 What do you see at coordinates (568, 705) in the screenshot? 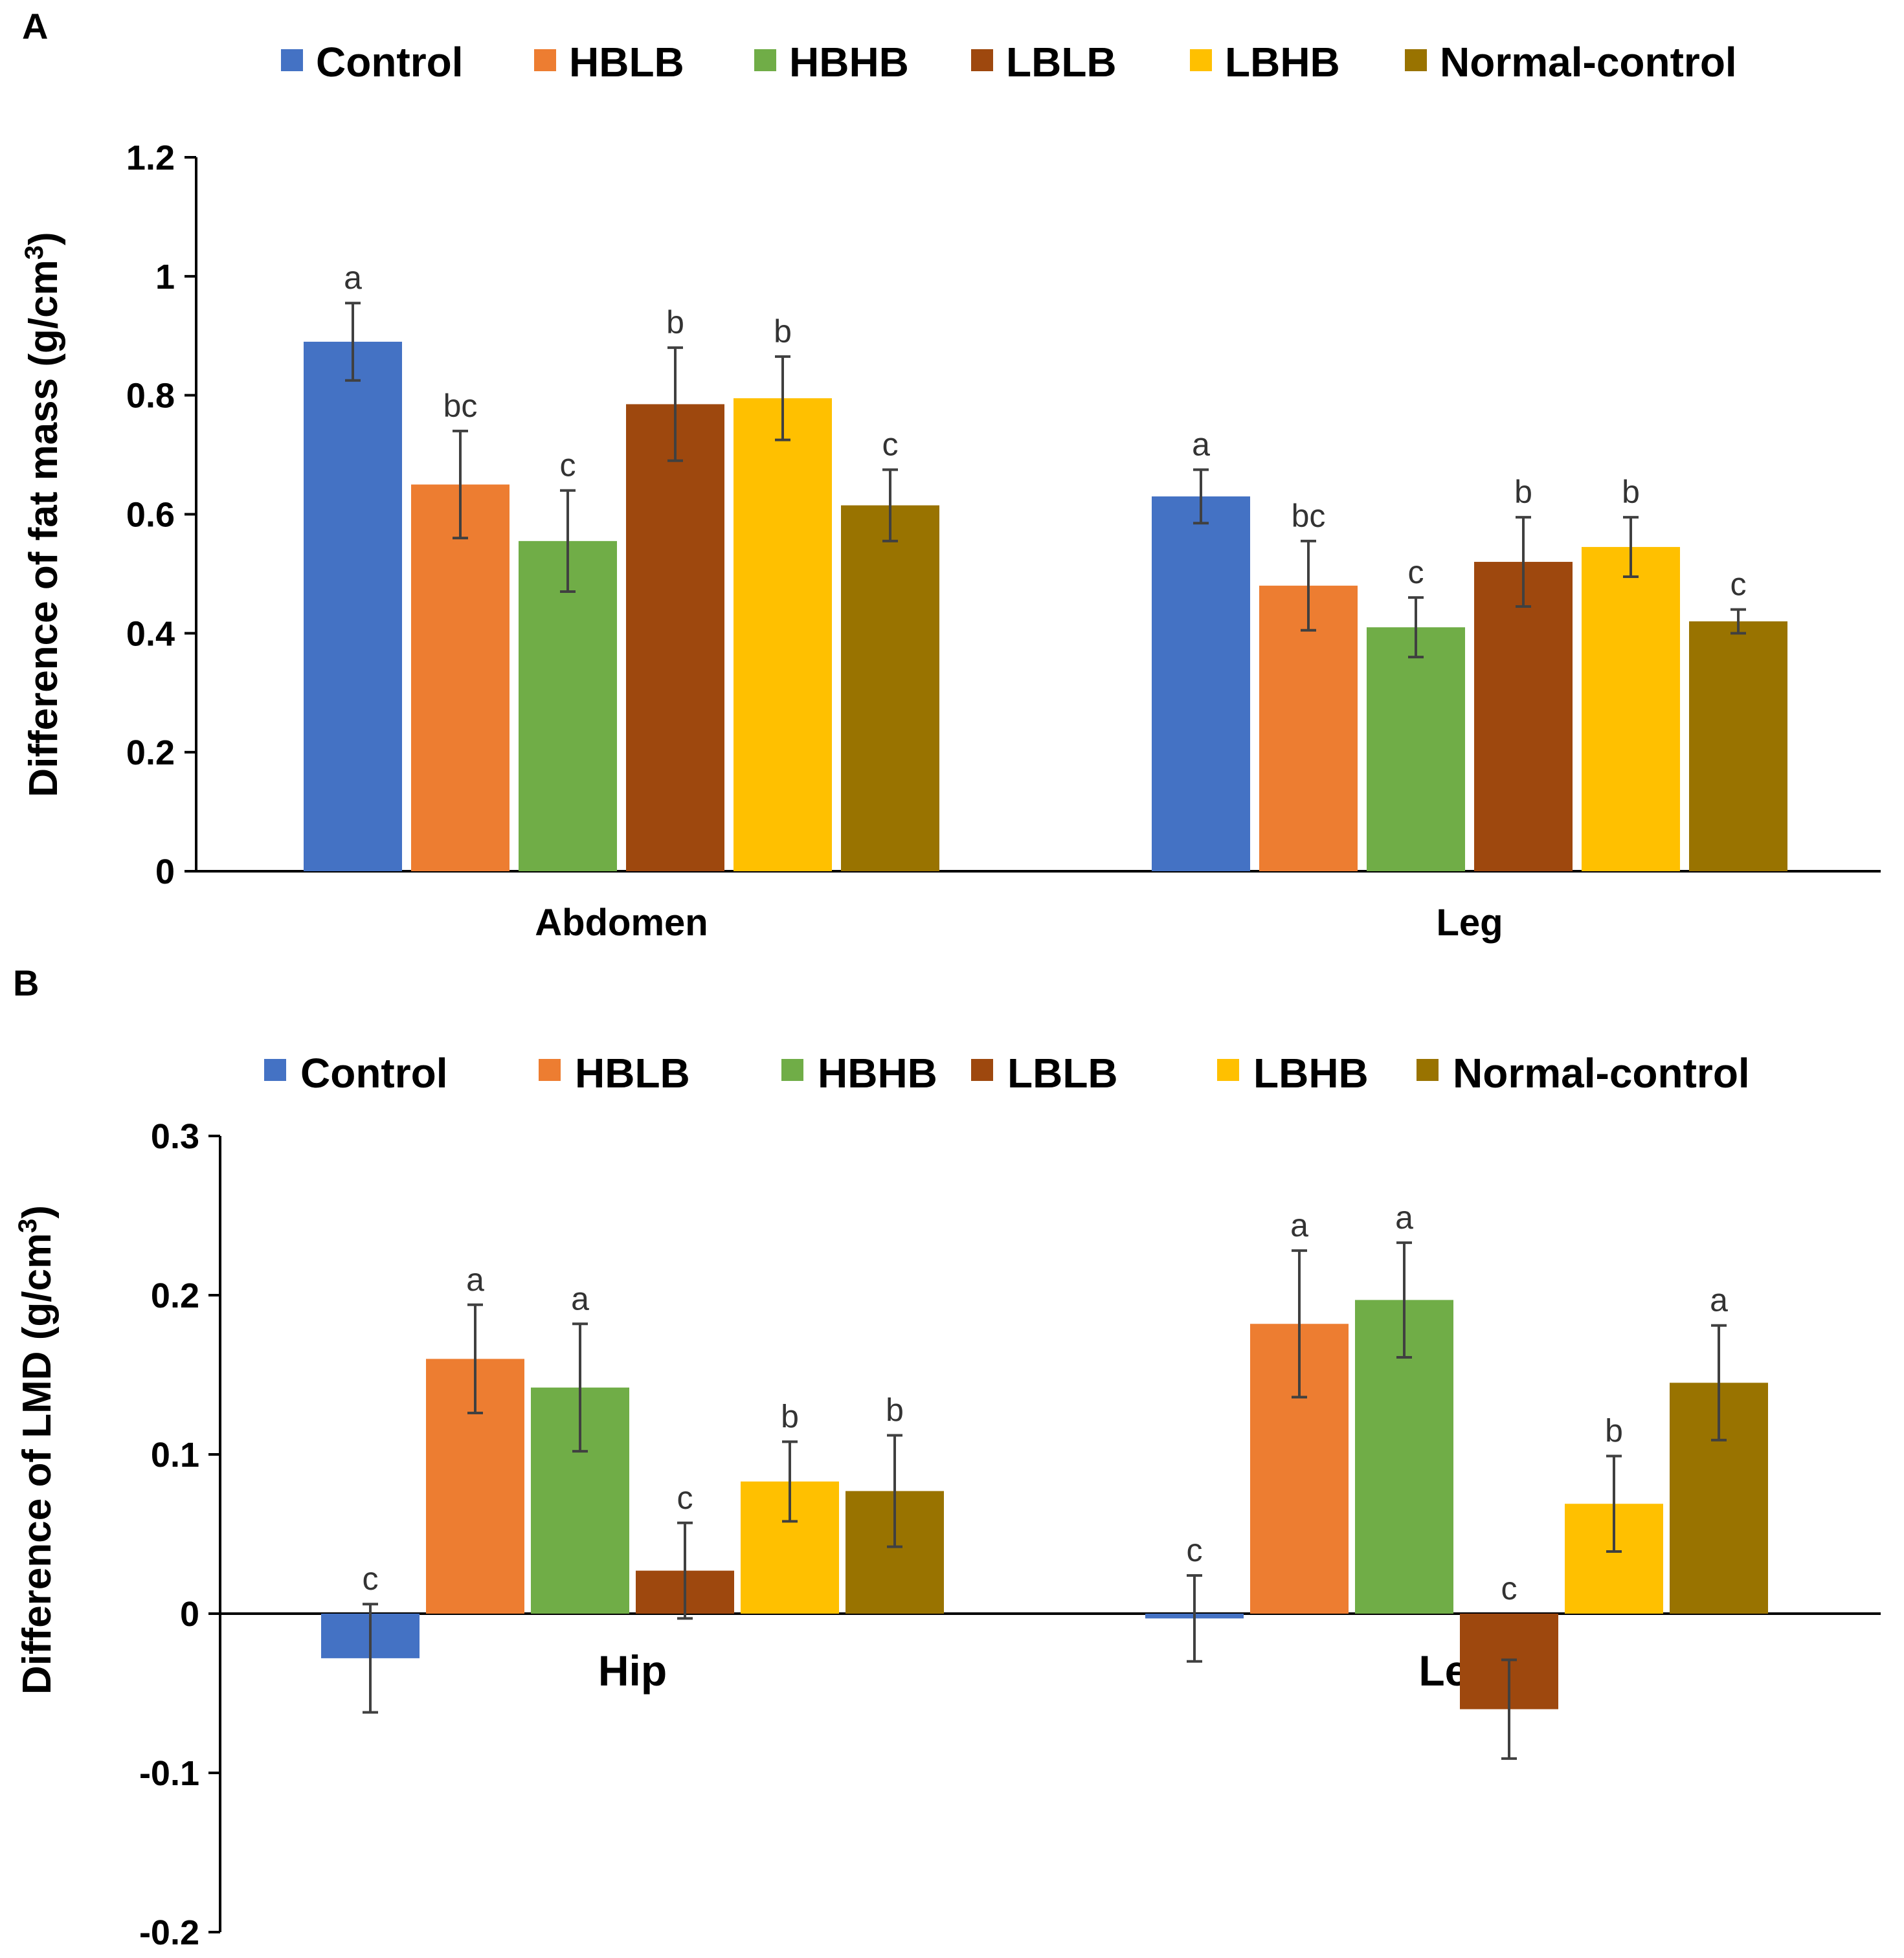
I see `bar-abdomen-hbhb` at bounding box center [568, 705].